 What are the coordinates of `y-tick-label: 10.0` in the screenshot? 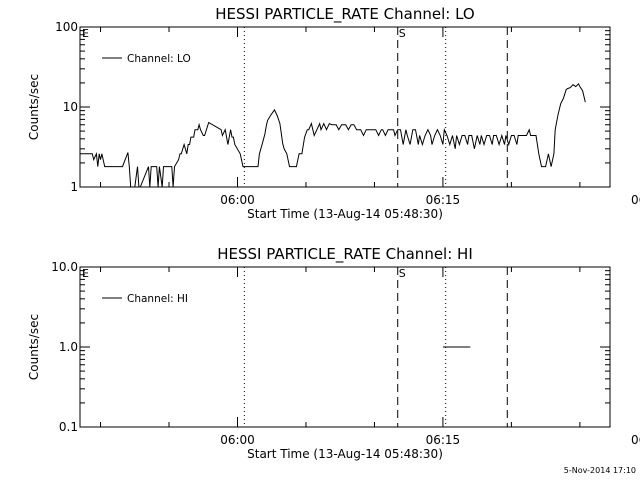 It's located at (64, 267).